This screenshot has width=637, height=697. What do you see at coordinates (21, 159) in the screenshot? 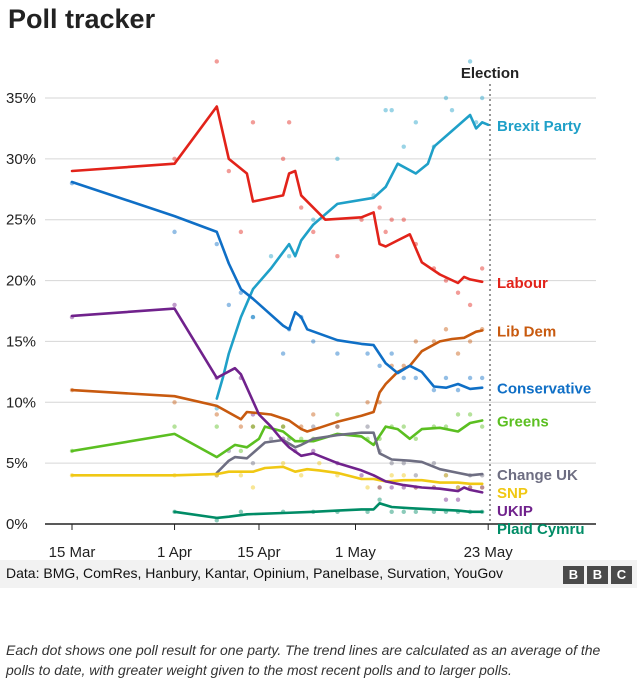
I see `y-tick-label: 30%` at bounding box center [21, 159].